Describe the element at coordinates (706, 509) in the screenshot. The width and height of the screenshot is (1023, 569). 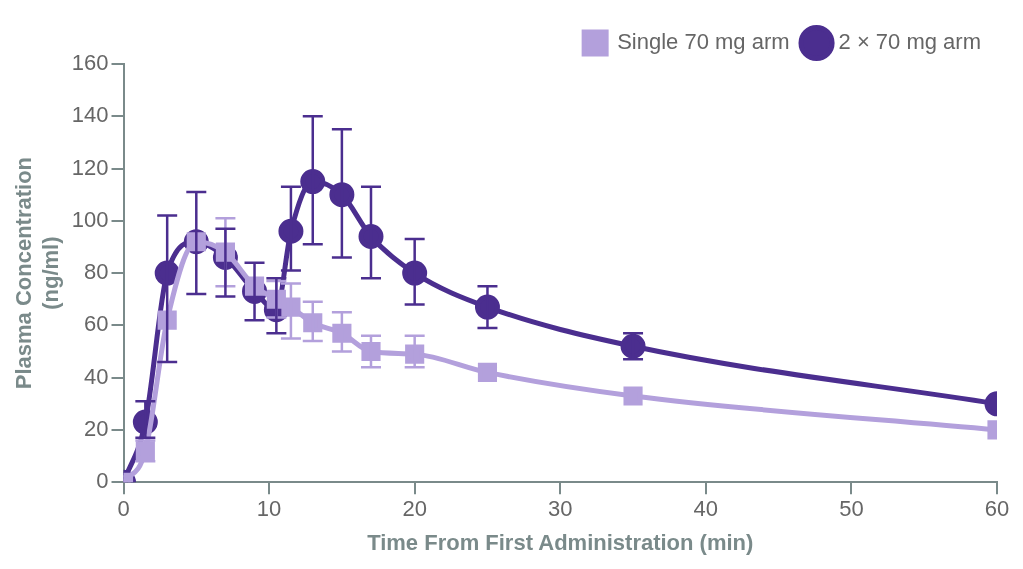
I see `x-tick-label: 40` at that location.